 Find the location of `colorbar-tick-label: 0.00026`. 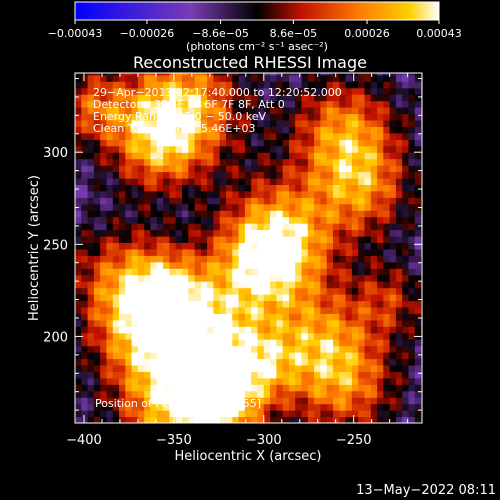

colorbar-tick-label: 0.00026 is located at coordinates (367, 33).